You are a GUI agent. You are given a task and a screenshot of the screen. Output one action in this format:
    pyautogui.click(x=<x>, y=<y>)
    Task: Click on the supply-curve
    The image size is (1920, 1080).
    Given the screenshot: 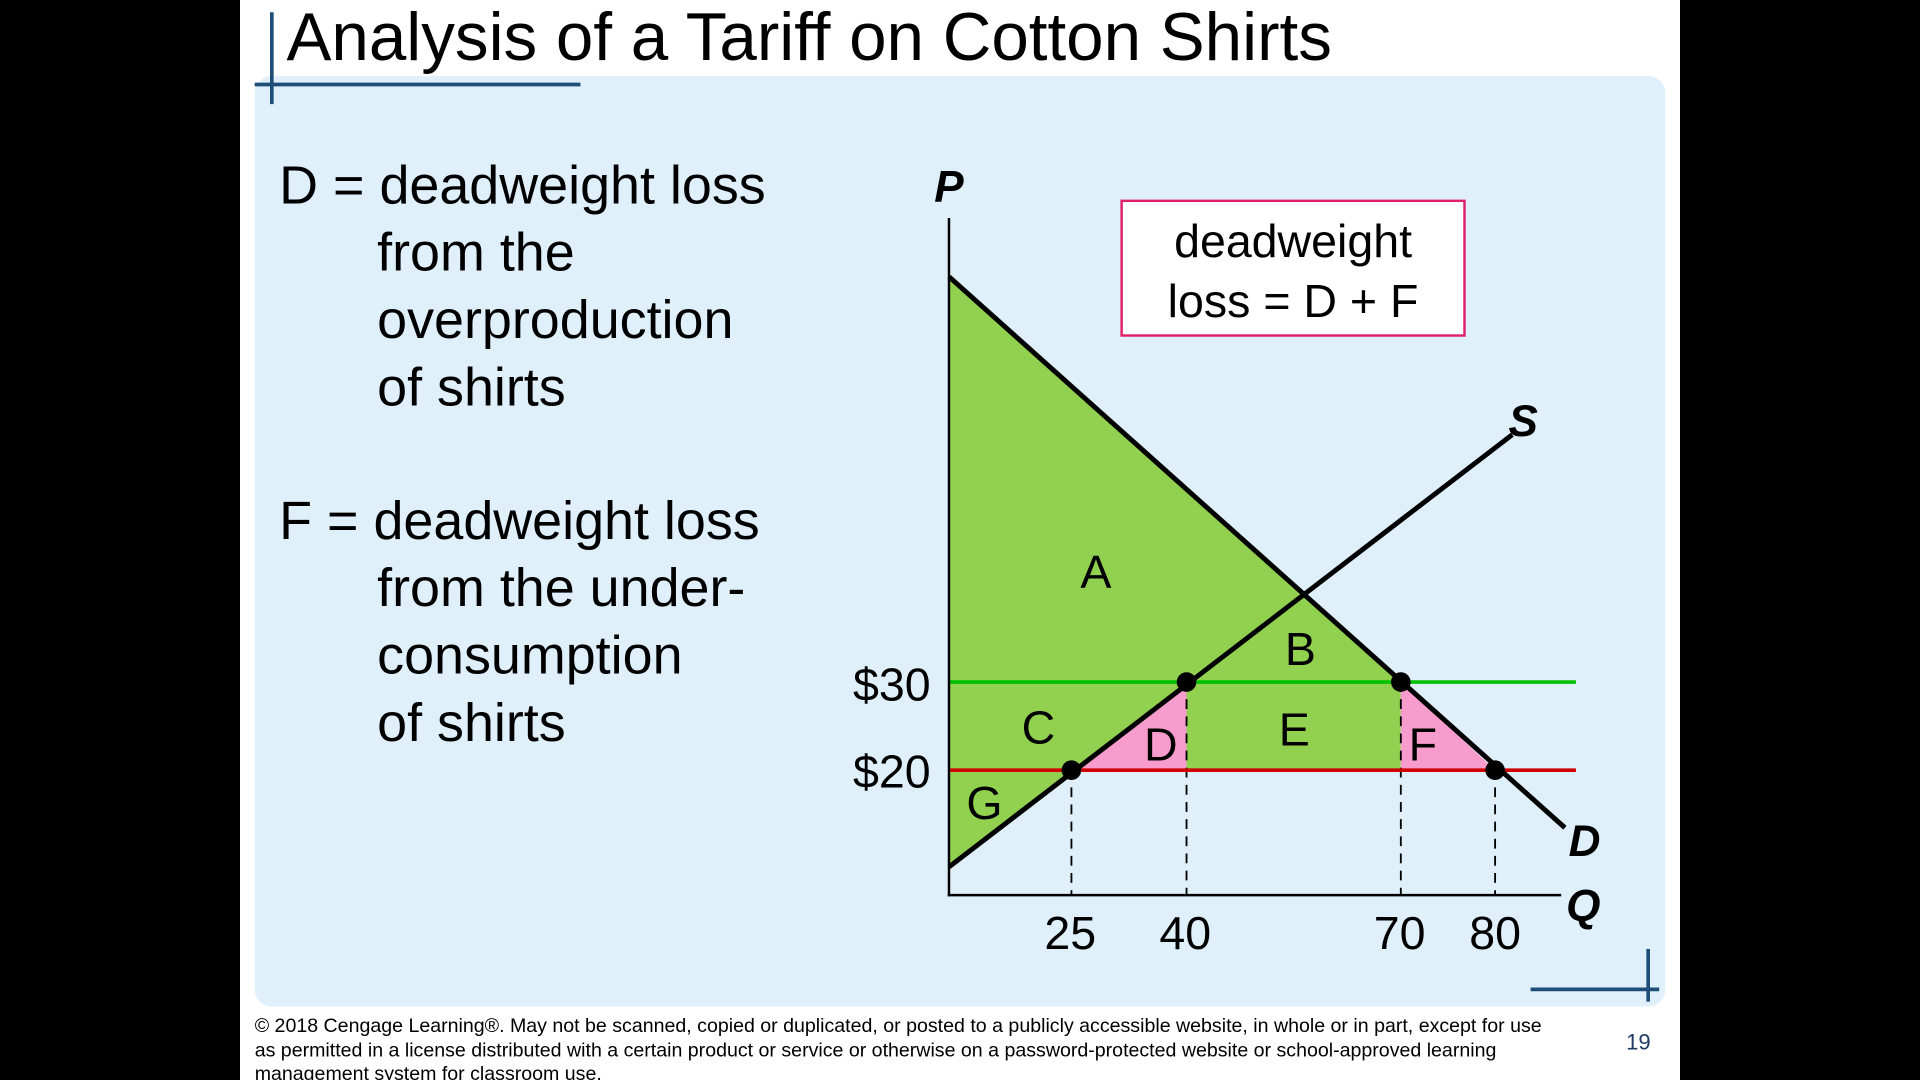 What is the action you would take?
    pyautogui.click(x=1230, y=650)
    